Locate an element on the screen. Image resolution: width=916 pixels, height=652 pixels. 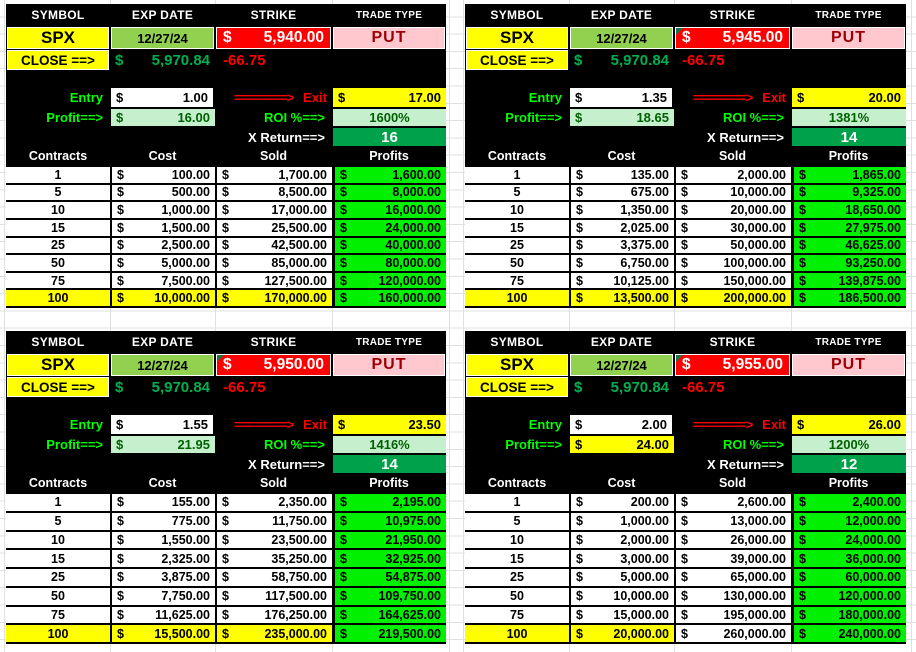
exp-date-header: EXP DATE is located at coordinates (621, 15).